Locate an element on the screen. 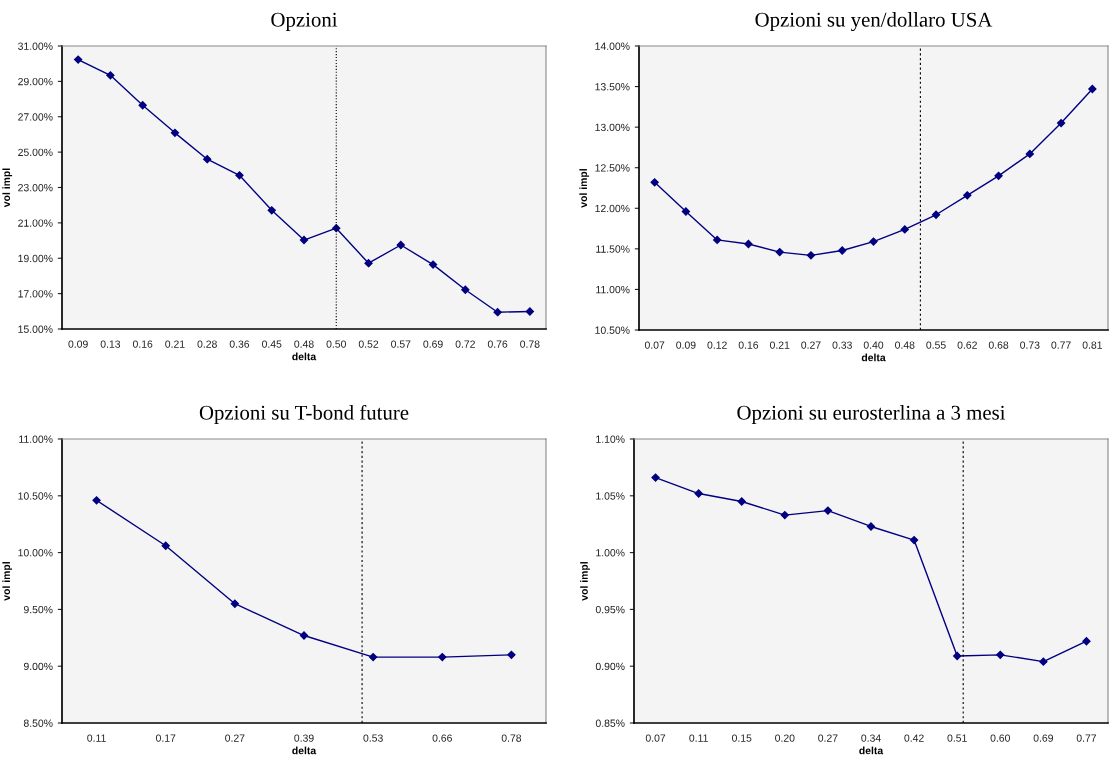 The image size is (1119, 758). y-tick-label: 23.00% is located at coordinates (35, 188).